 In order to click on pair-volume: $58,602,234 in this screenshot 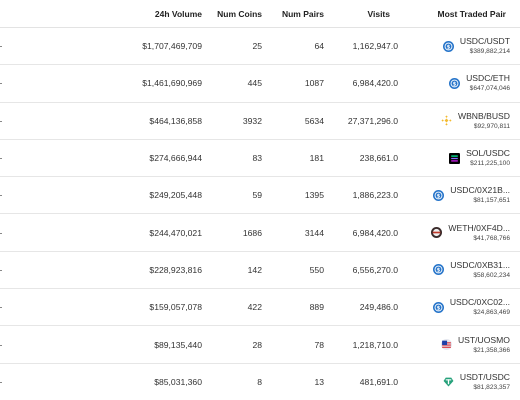, I will do `click(491, 275)`.